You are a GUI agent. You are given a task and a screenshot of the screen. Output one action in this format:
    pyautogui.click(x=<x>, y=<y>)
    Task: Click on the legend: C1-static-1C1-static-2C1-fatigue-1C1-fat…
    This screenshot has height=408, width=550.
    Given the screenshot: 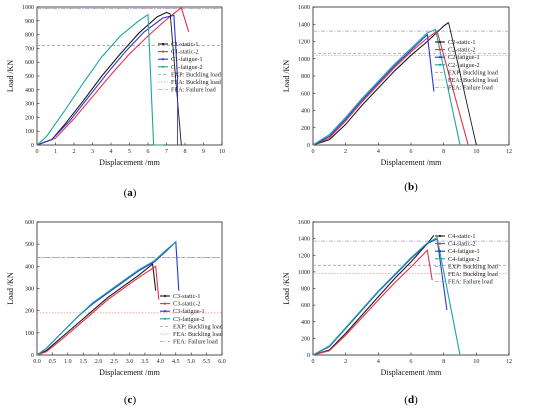 What is the action you would take?
    pyautogui.click(x=190, y=67)
    